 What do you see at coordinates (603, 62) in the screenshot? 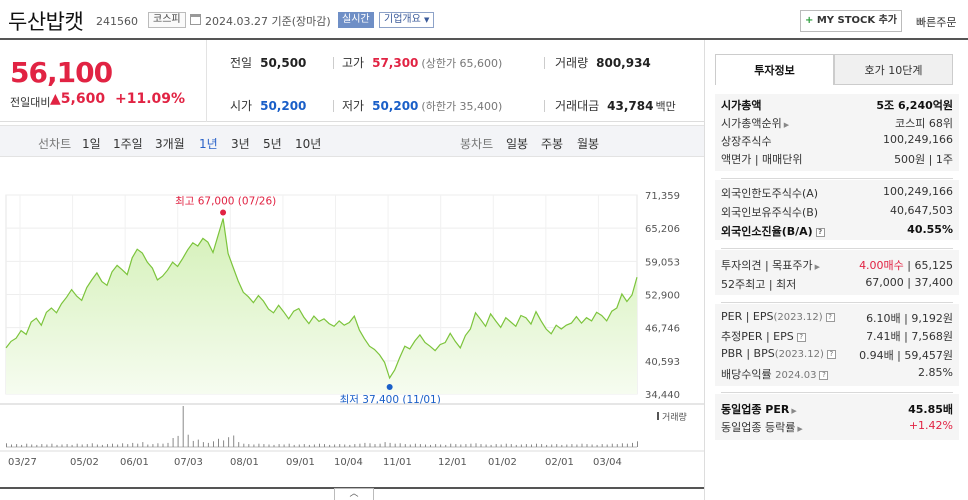
I see `volume: 거래량 800,934` at bounding box center [603, 62].